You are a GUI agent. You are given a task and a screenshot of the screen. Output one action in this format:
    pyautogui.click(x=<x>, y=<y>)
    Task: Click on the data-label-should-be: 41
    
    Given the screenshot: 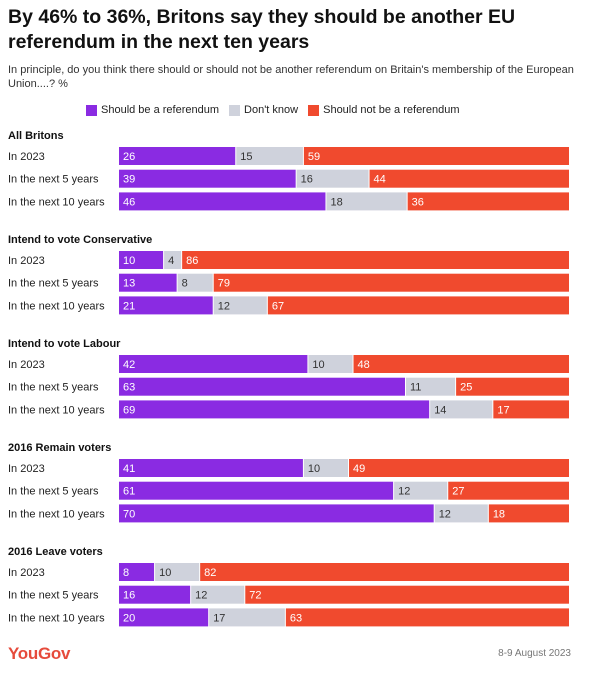 What is the action you would take?
    pyautogui.click(x=129, y=469)
    